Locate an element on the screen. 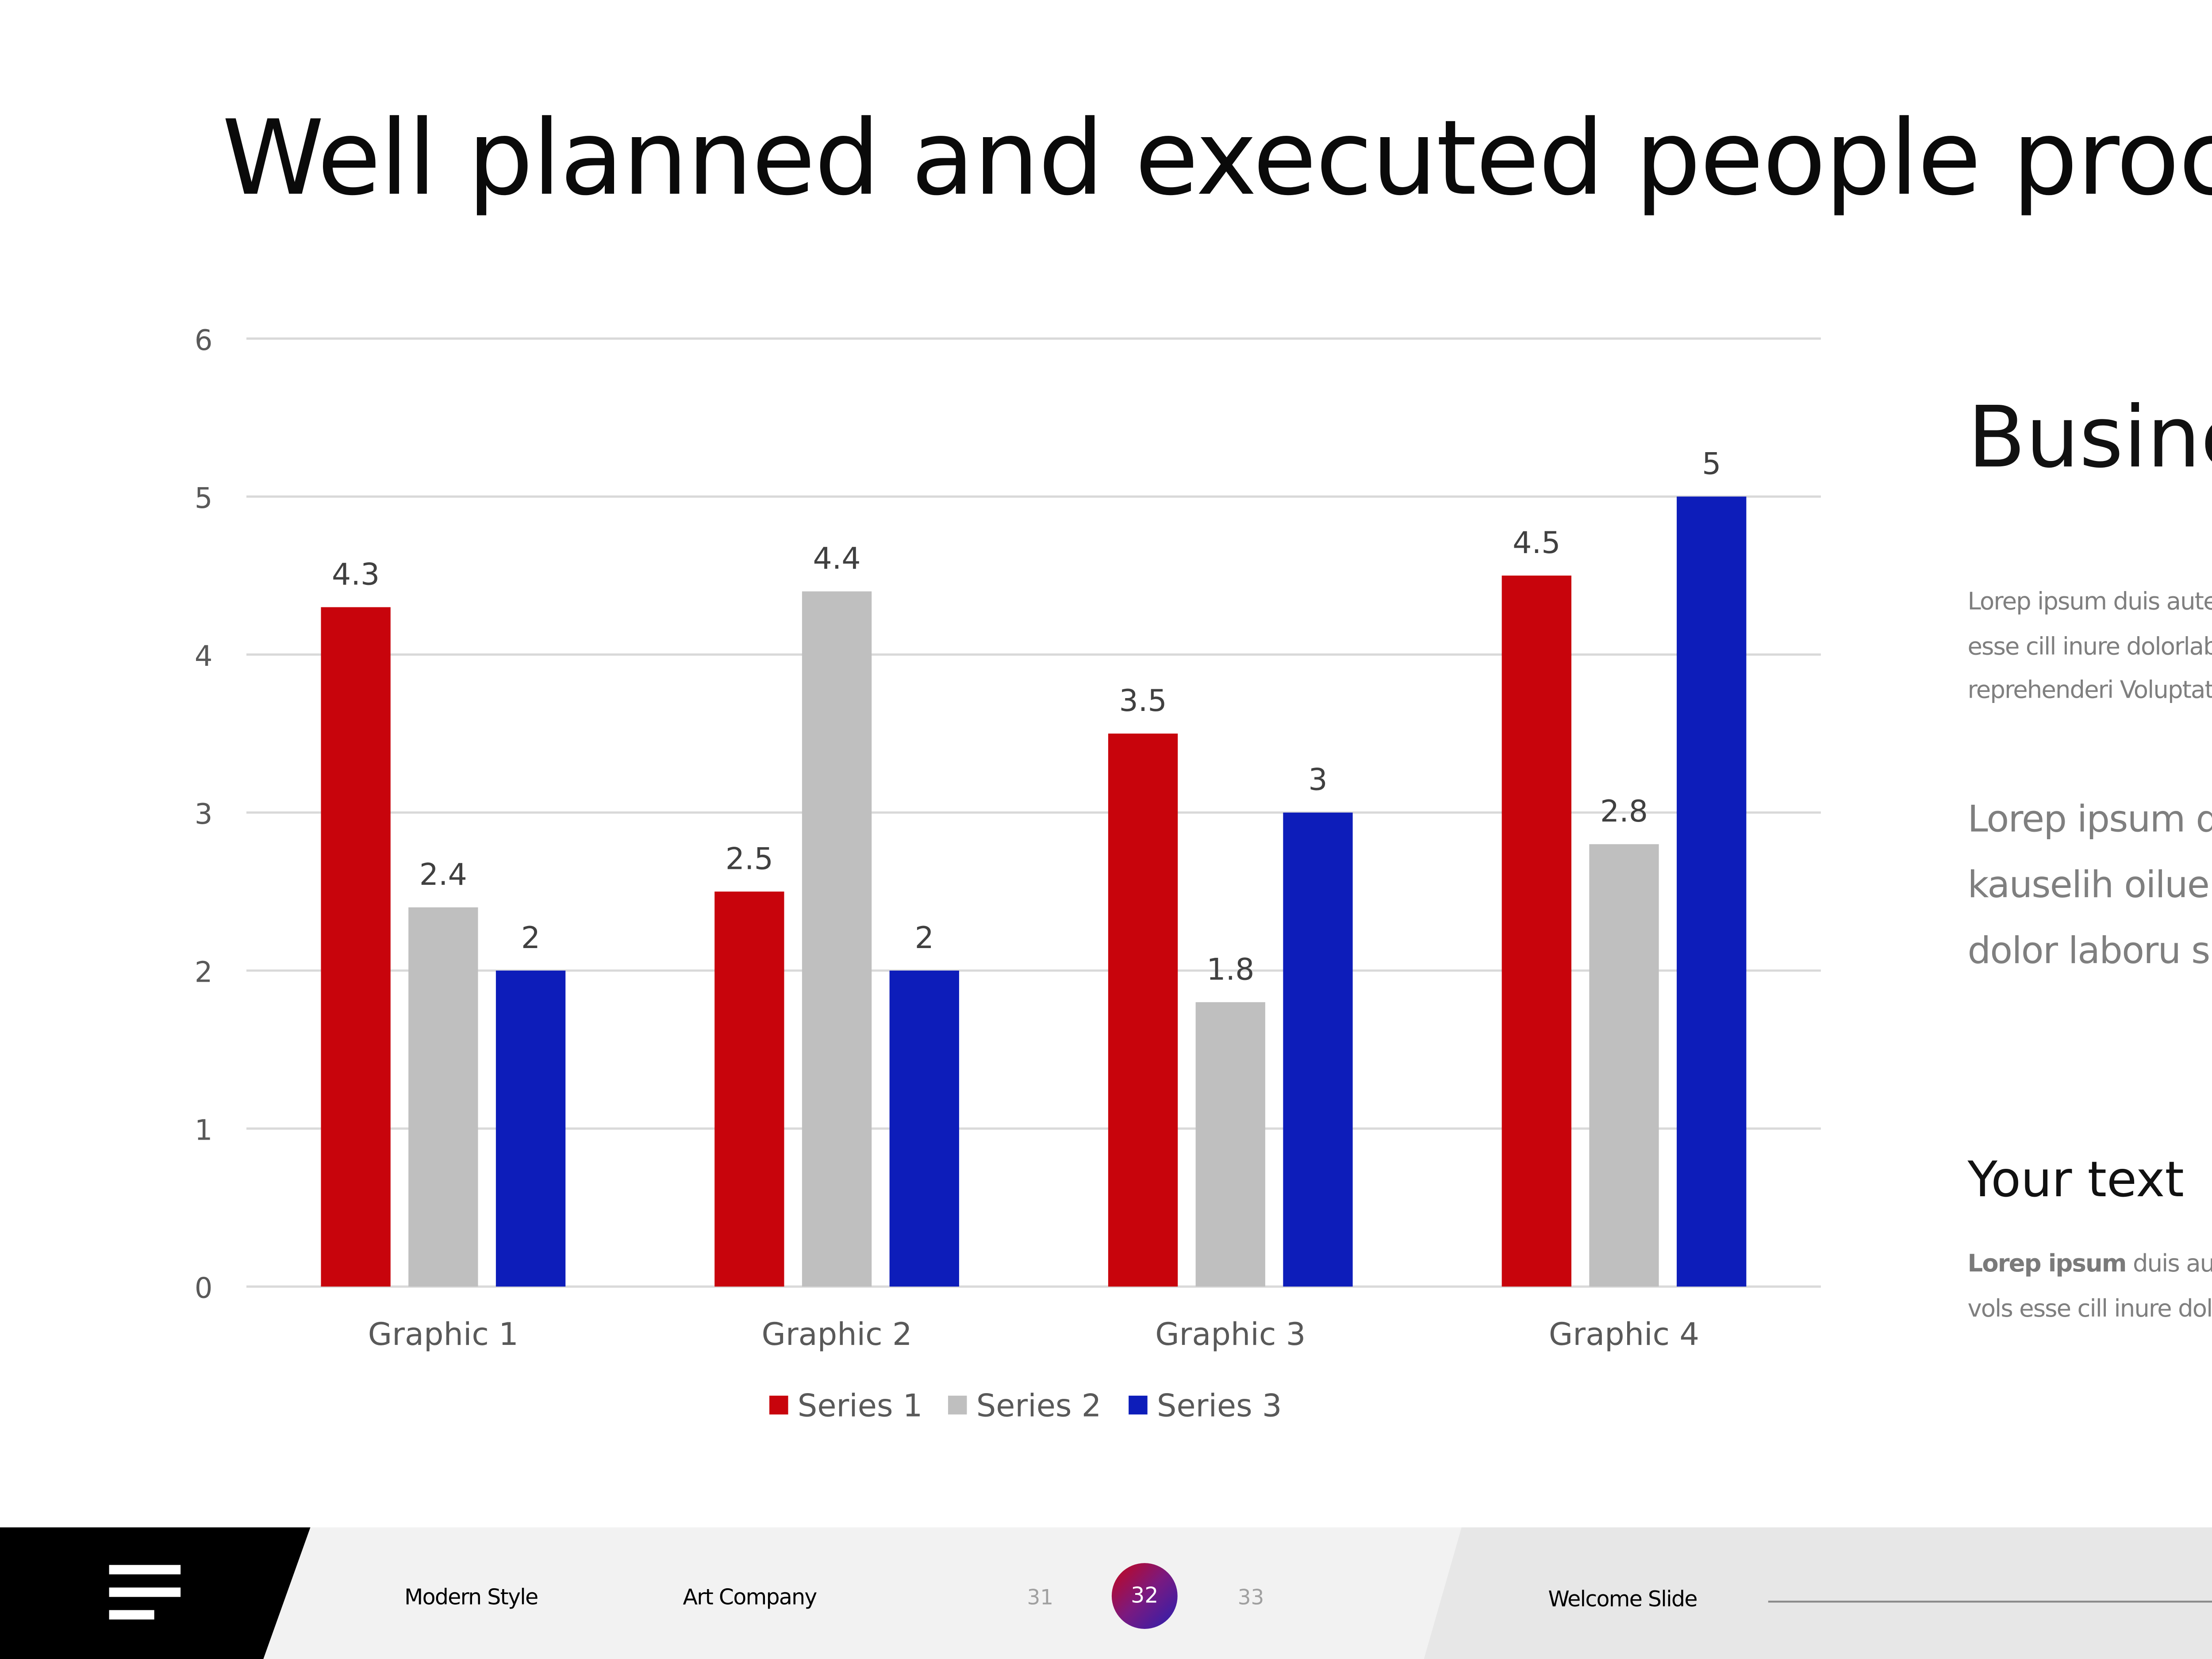 The image size is (2212, 1659). data-label: 4.3 is located at coordinates (356, 574).